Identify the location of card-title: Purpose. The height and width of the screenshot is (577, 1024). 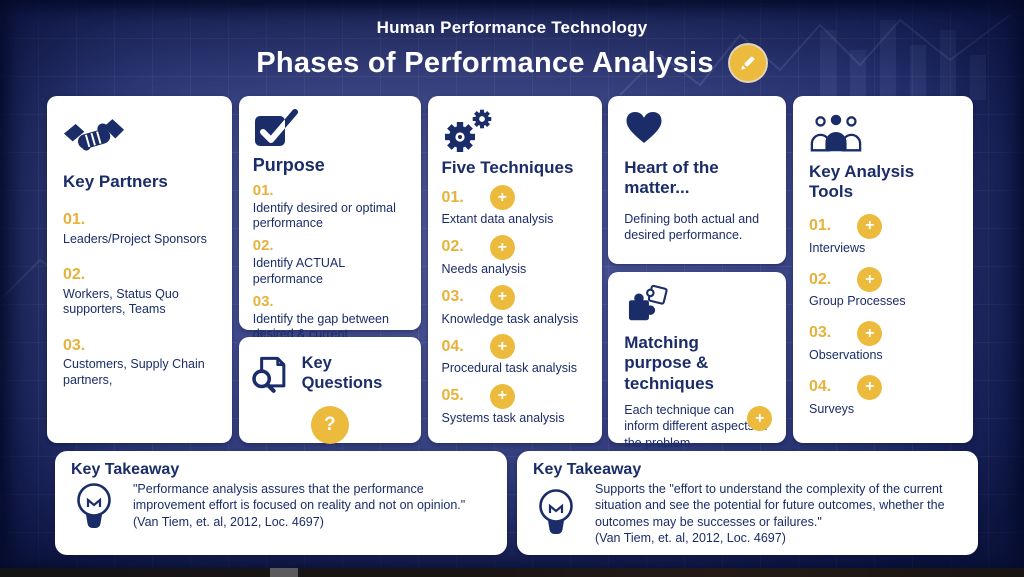
(288, 165).